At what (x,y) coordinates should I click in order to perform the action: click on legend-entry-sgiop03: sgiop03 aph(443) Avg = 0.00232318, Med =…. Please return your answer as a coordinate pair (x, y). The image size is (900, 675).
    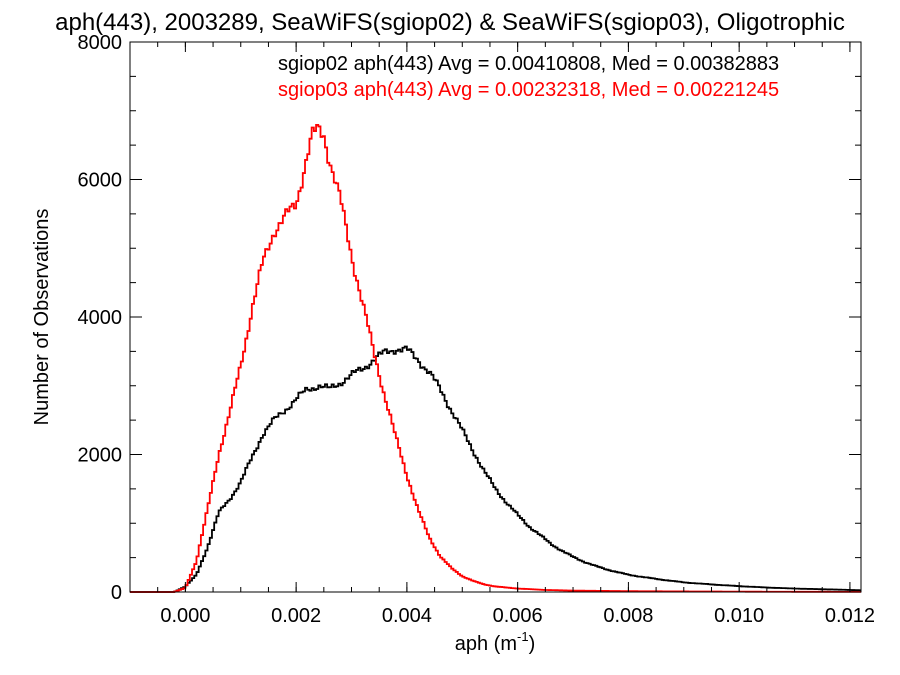
    Looking at the image, I should click on (528, 90).